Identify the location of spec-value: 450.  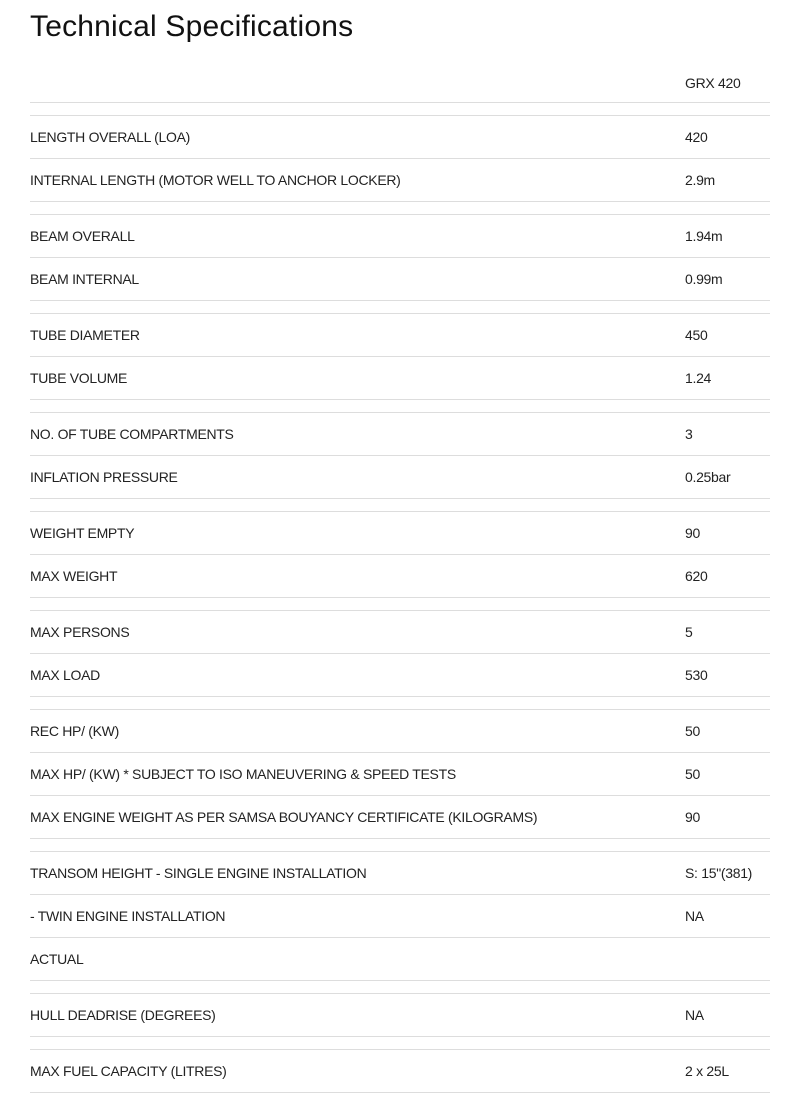
(696, 335).